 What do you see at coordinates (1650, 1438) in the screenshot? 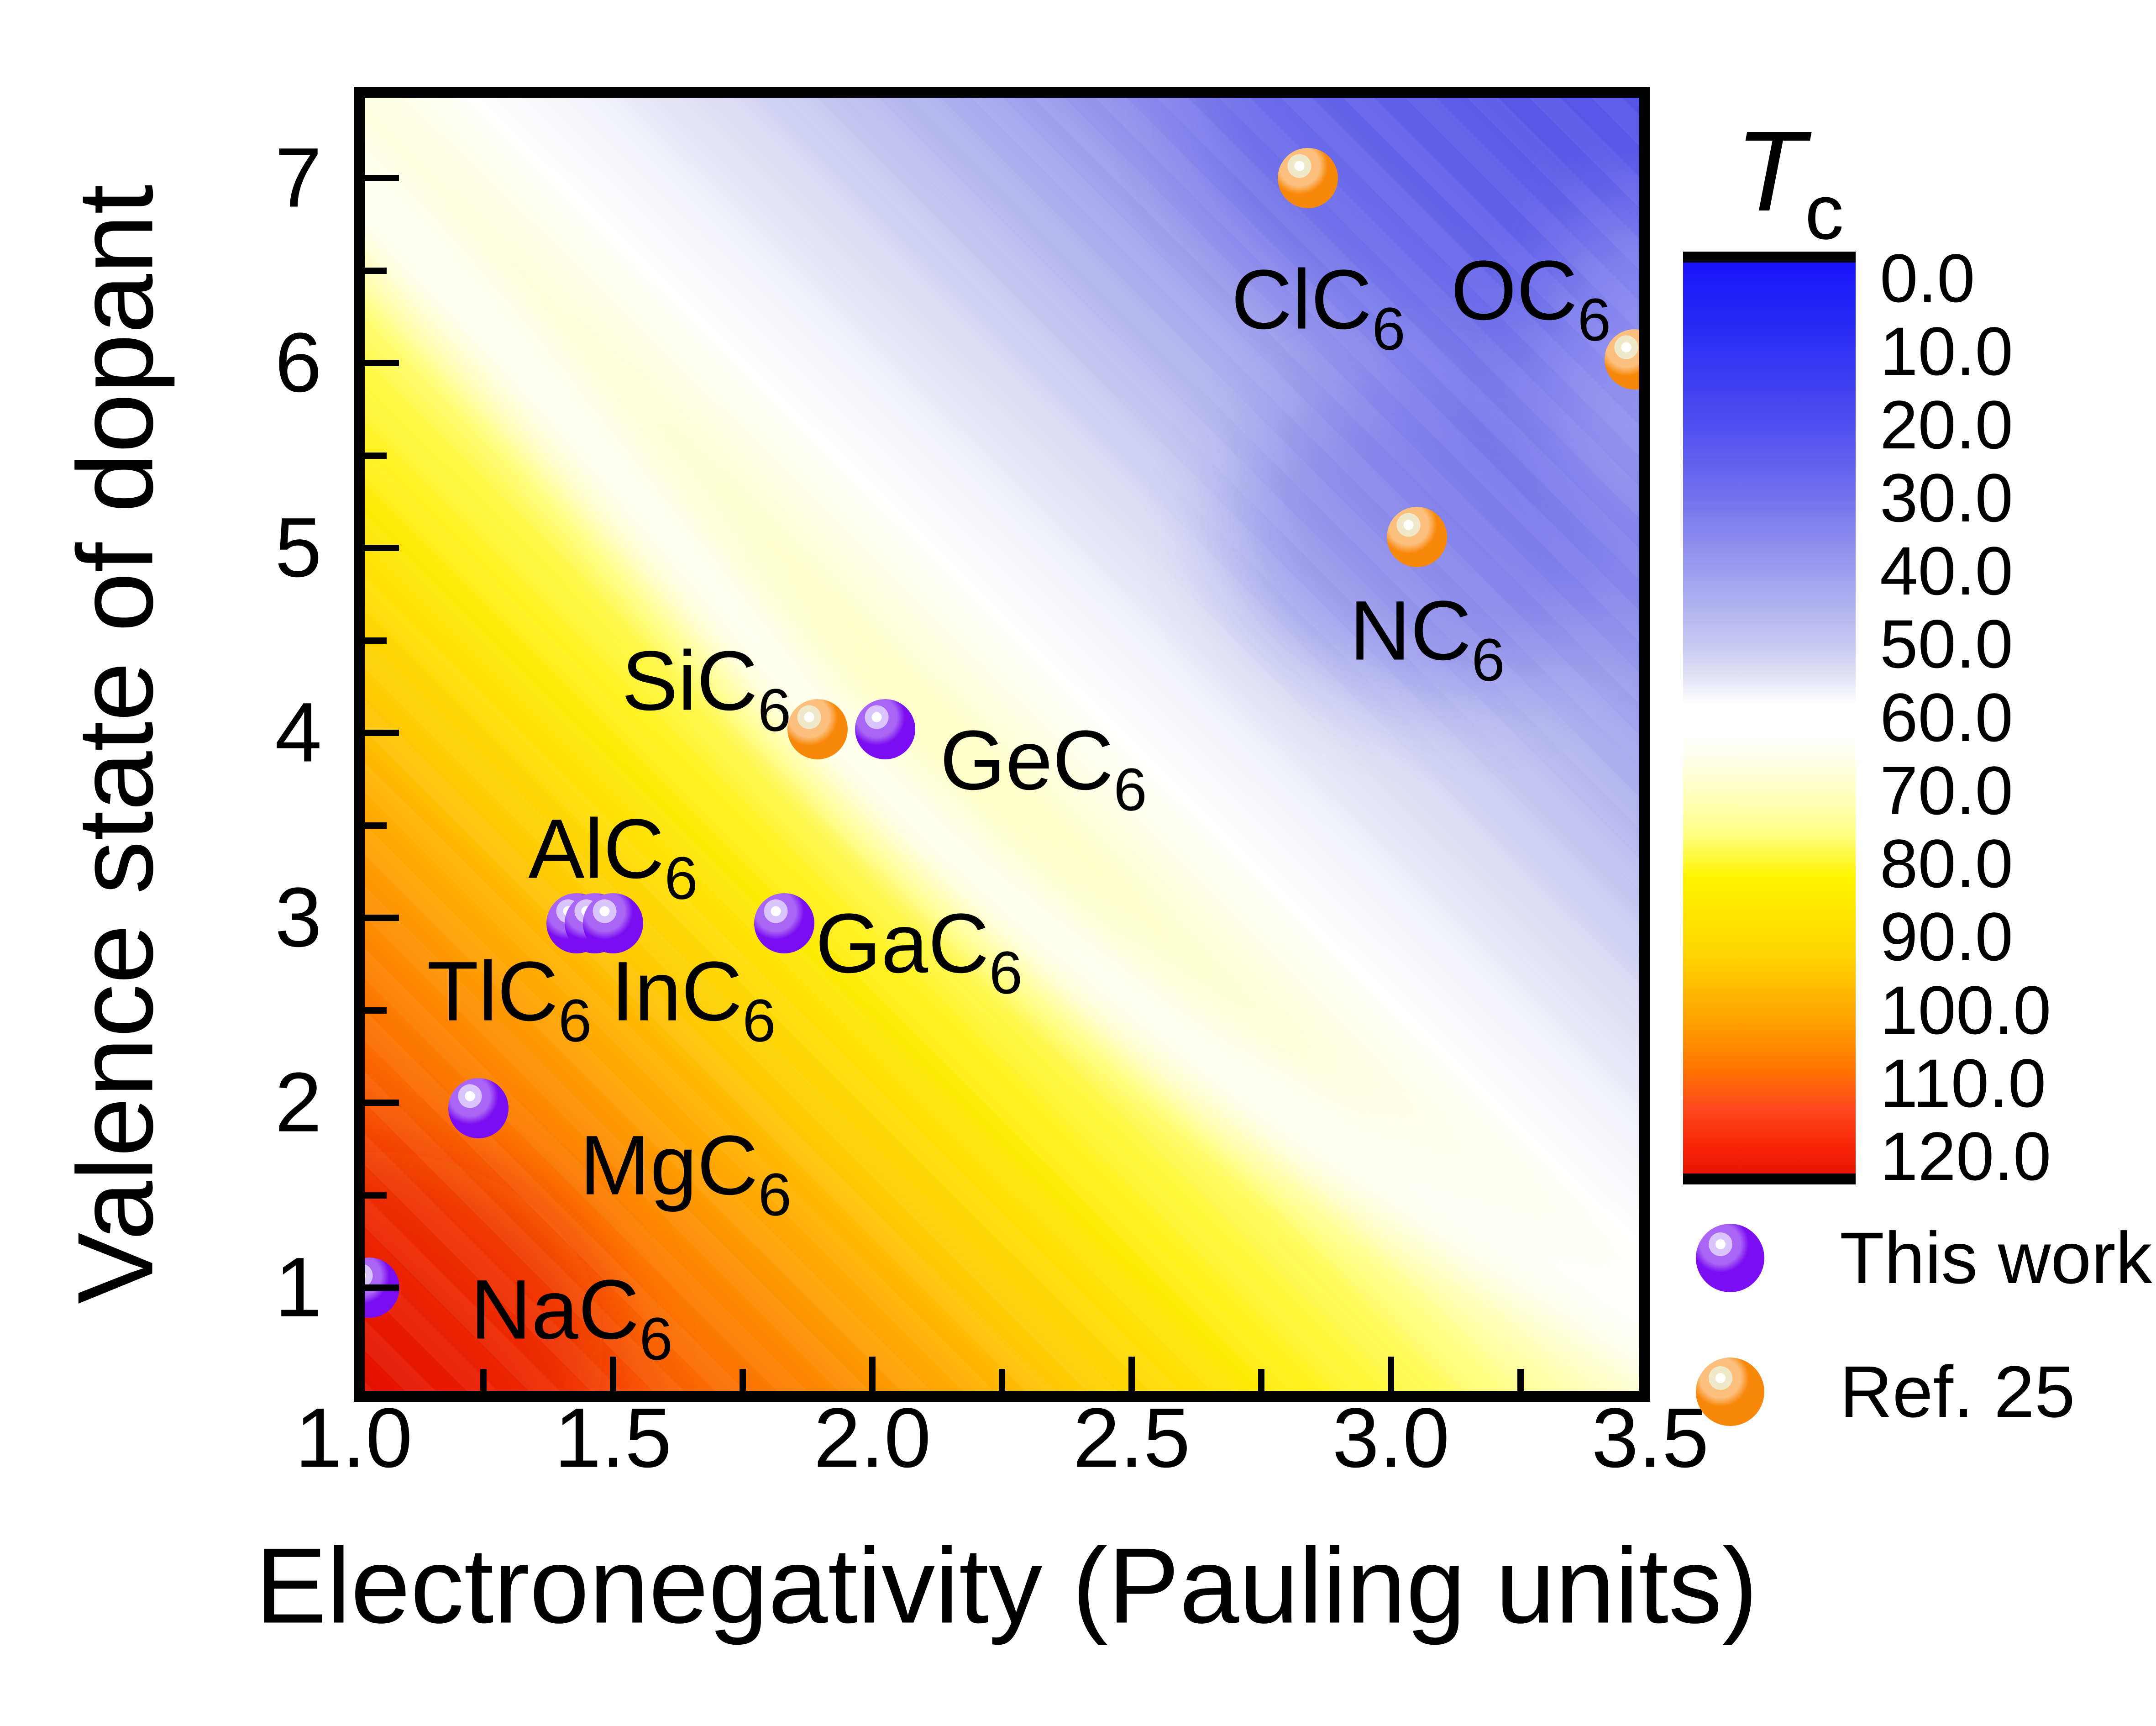
I see `x-tick-label-3.5: 3.5` at bounding box center [1650, 1438].